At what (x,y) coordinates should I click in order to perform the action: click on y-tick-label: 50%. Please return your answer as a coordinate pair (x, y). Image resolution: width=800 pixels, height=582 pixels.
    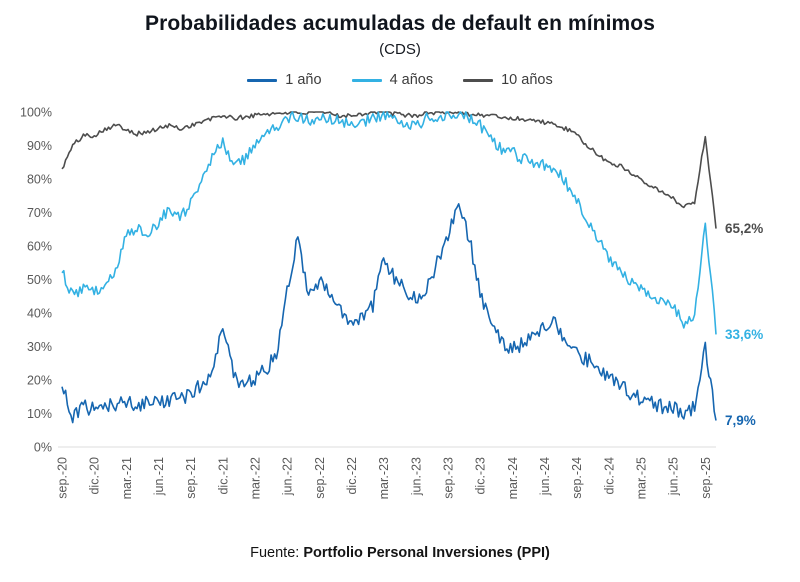
    Looking at the image, I should click on (39, 280).